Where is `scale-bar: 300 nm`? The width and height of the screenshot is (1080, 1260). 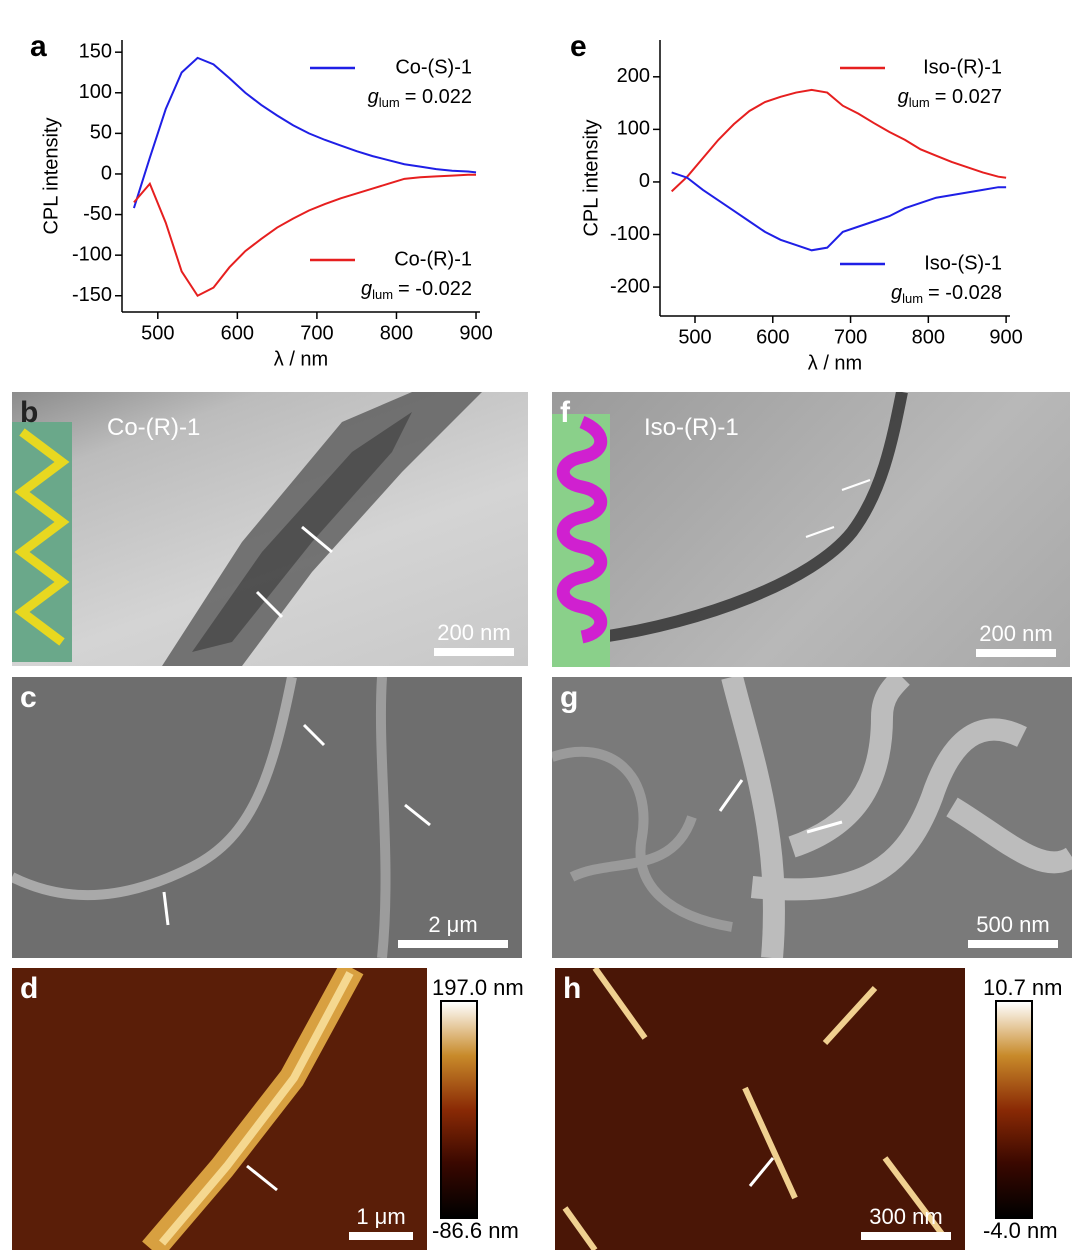 scale-bar: 300 nm is located at coordinates (906, 1222).